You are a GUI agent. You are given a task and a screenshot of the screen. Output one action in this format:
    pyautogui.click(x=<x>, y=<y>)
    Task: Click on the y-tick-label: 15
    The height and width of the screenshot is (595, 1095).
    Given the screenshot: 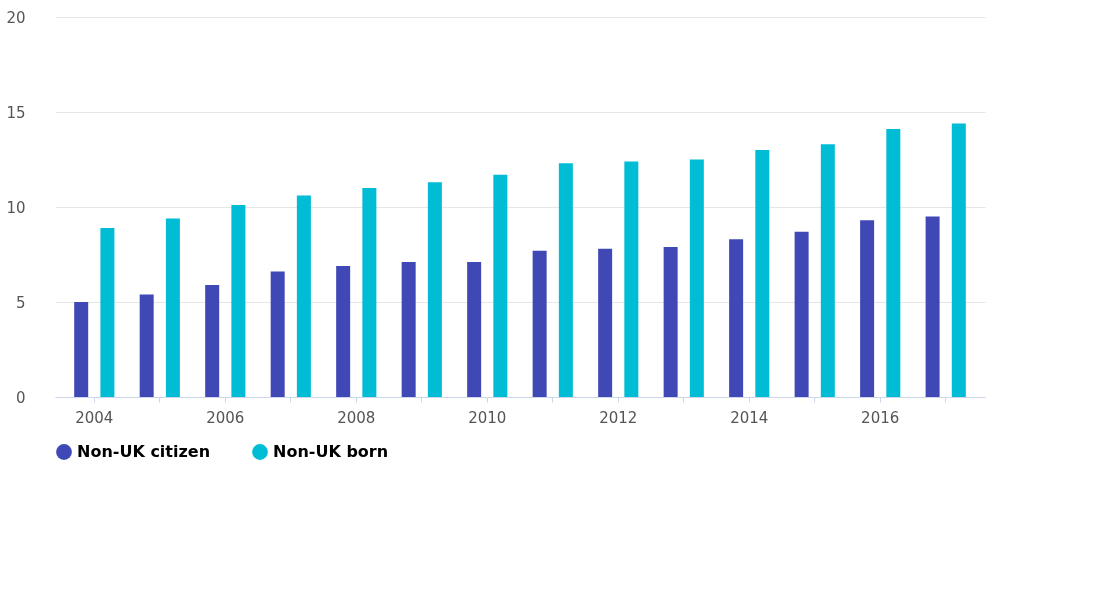 What is the action you would take?
    pyautogui.click(x=16, y=112)
    